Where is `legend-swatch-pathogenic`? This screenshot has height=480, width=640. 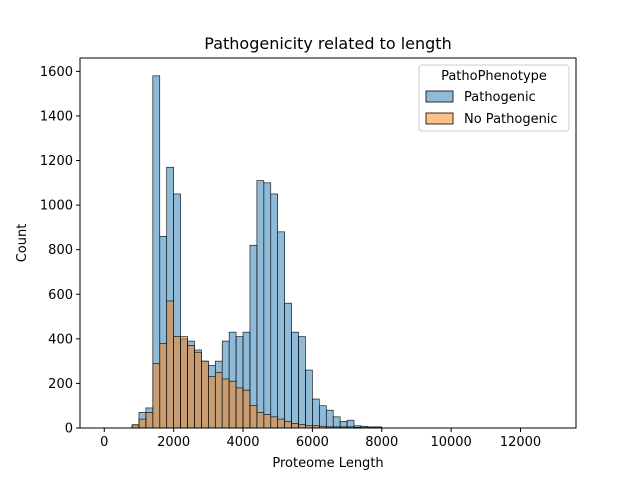
legend-swatch-pathogenic is located at coordinates (439, 96).